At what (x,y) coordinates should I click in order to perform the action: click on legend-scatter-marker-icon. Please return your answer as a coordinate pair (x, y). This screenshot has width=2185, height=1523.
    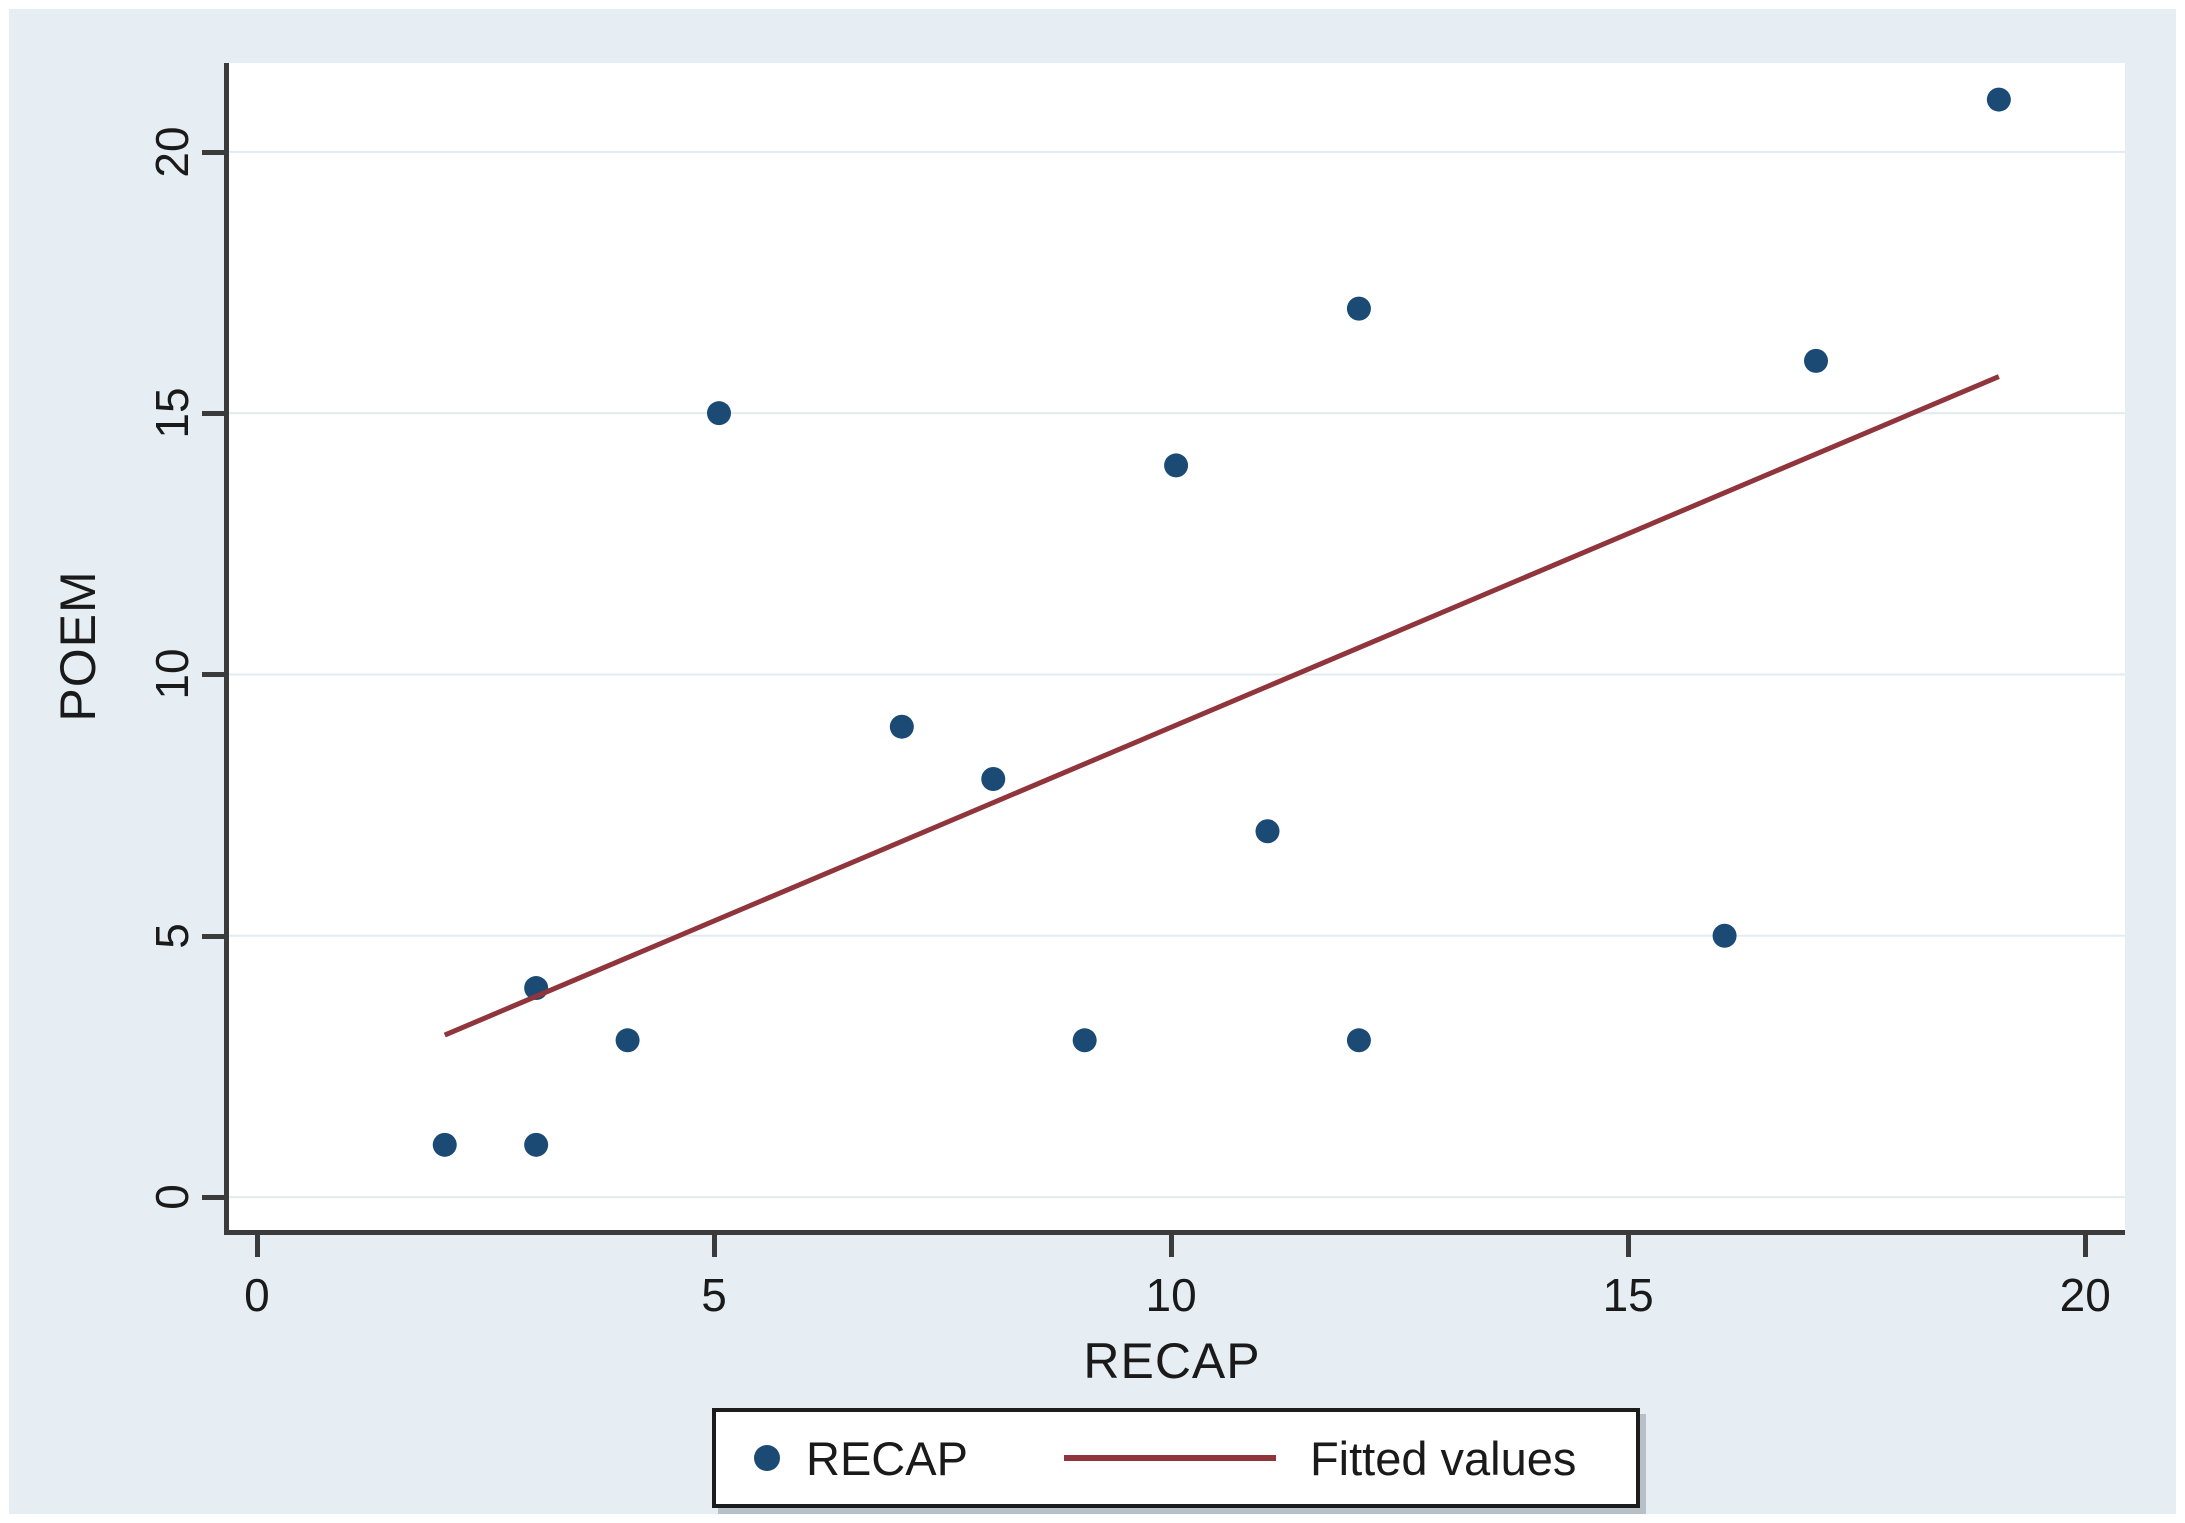
    Looking at the image, I should click on (767, 1458).